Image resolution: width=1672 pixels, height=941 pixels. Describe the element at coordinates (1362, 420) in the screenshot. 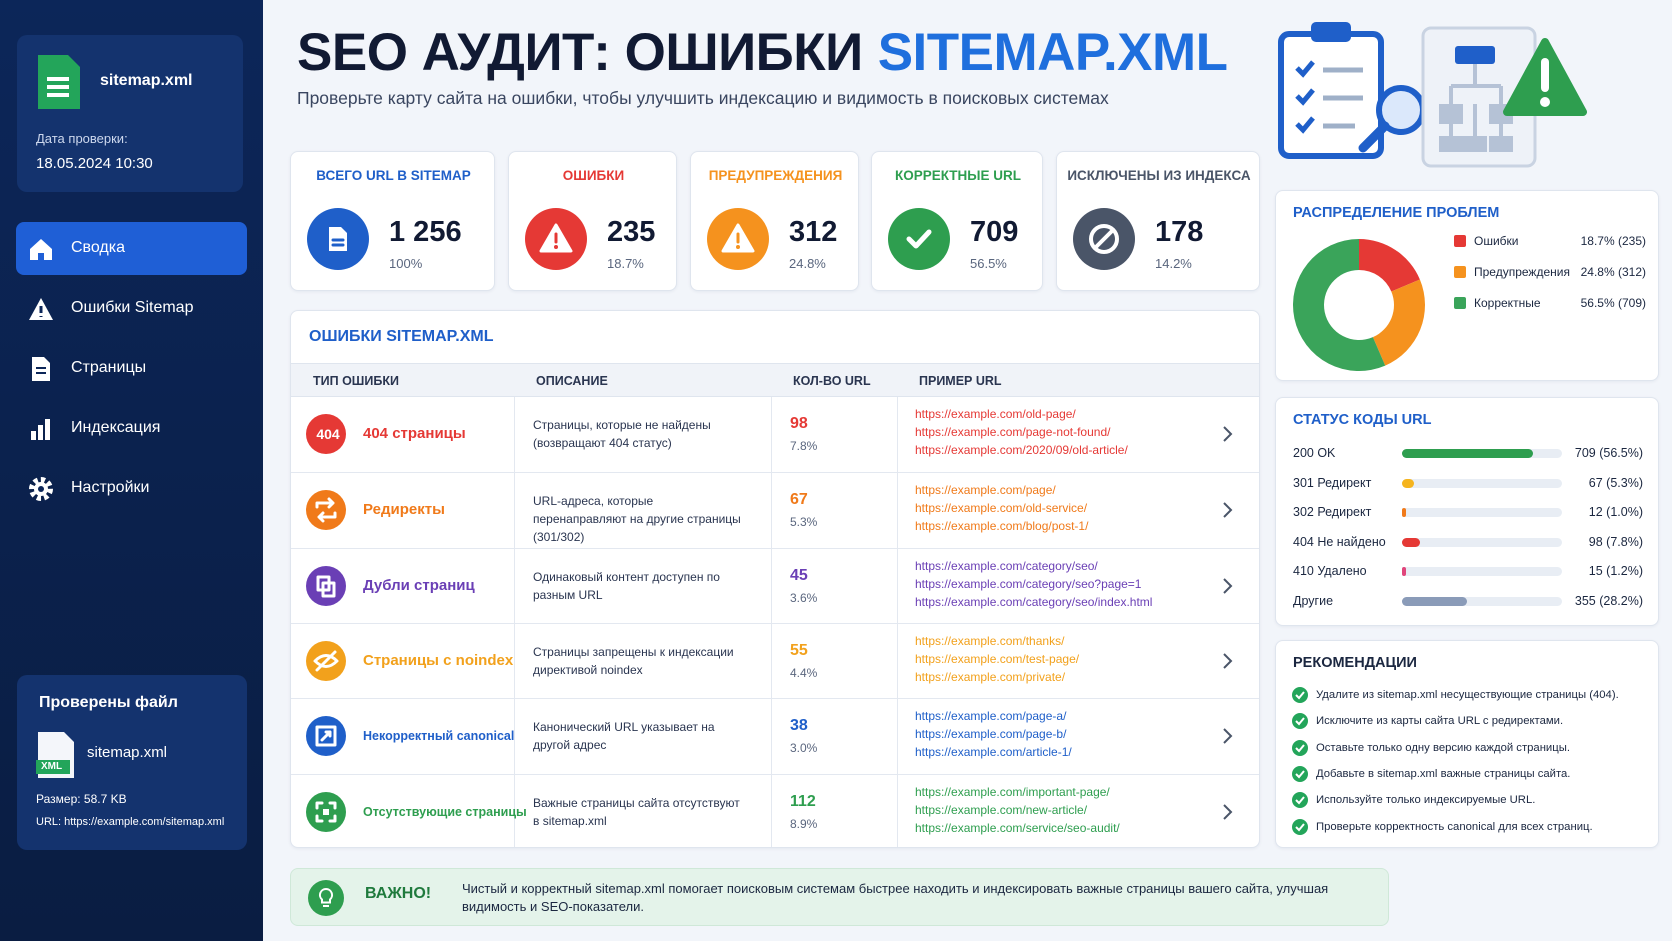

I see `status-title: СТАТУС КОДЫ URL` at that location.